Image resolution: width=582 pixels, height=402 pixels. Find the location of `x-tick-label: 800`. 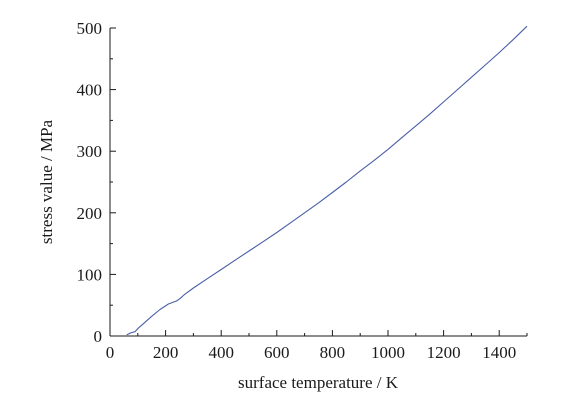

x-tick-label: 800 is located at coordinates (333, 352).